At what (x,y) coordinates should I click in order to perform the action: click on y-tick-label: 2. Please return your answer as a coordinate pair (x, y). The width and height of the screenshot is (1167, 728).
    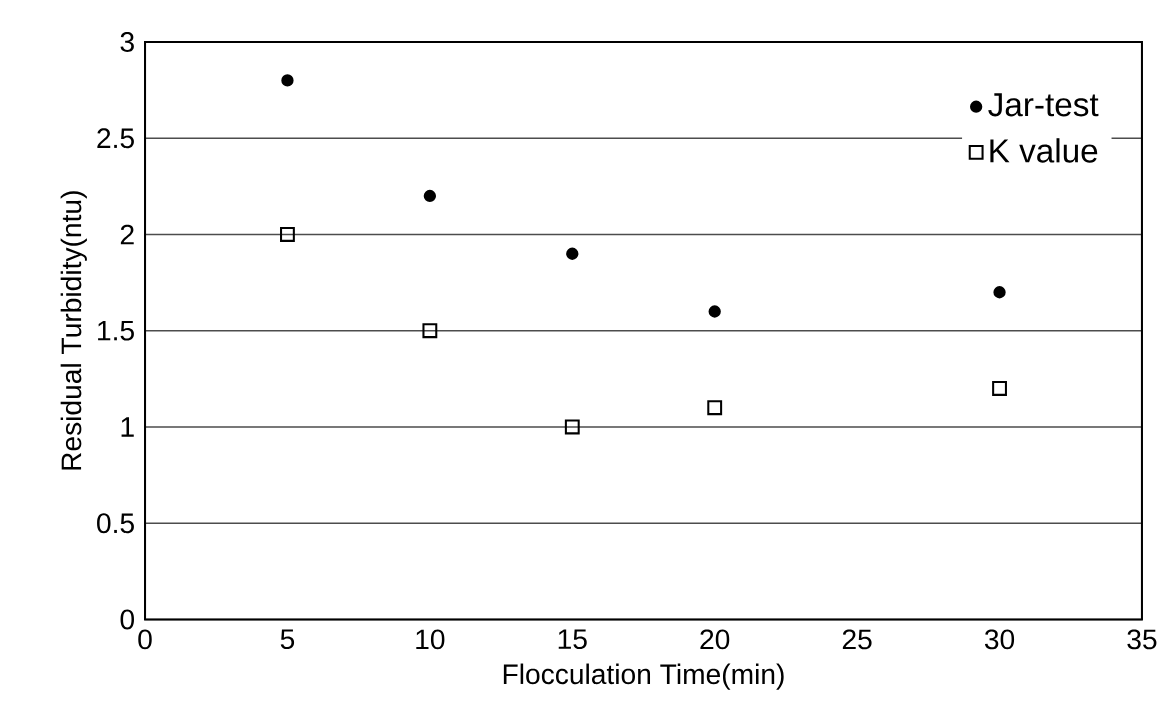
    Looking at the image, I should click on (127, 234).